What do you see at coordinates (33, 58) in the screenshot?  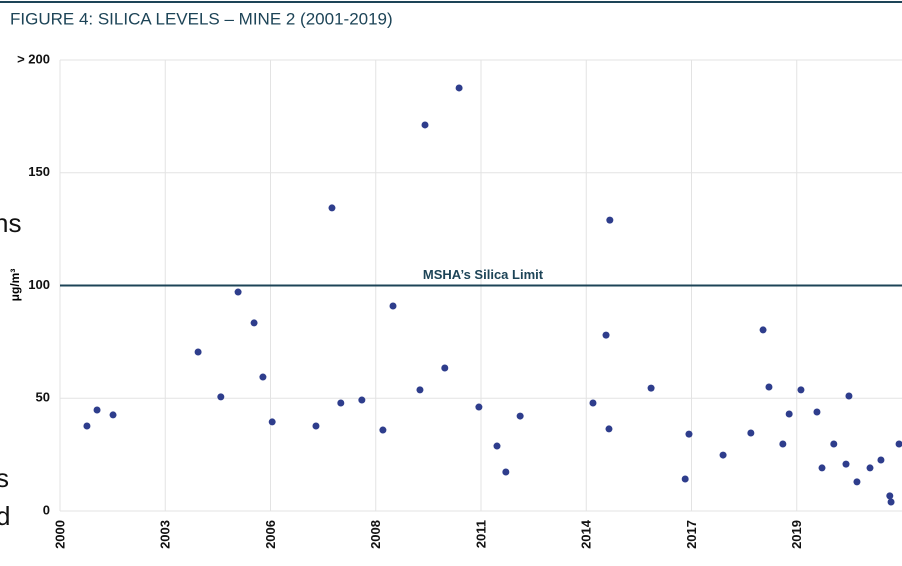 I see `y-tick-label: > 200` at bounding box center [33, 58].